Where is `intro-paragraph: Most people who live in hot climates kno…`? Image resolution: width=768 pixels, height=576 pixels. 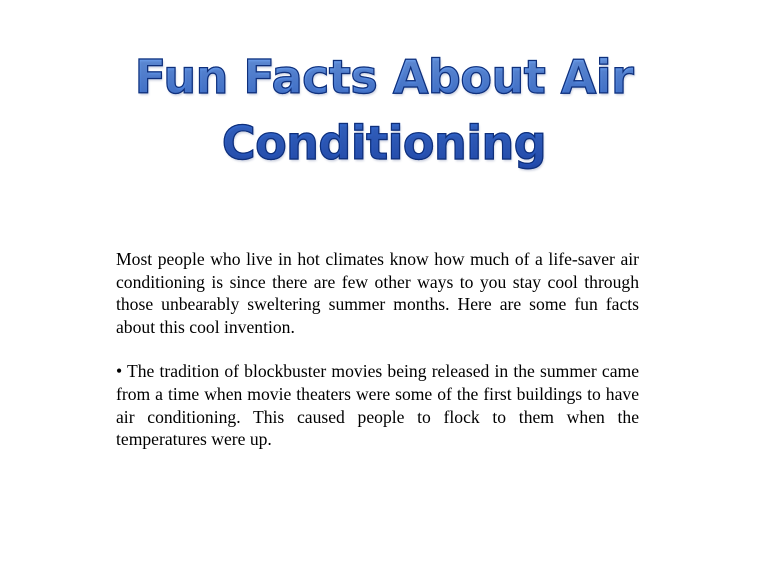
intro-paragraph: Most people who live in hot climates kno… is located at coordinates (377, 293).